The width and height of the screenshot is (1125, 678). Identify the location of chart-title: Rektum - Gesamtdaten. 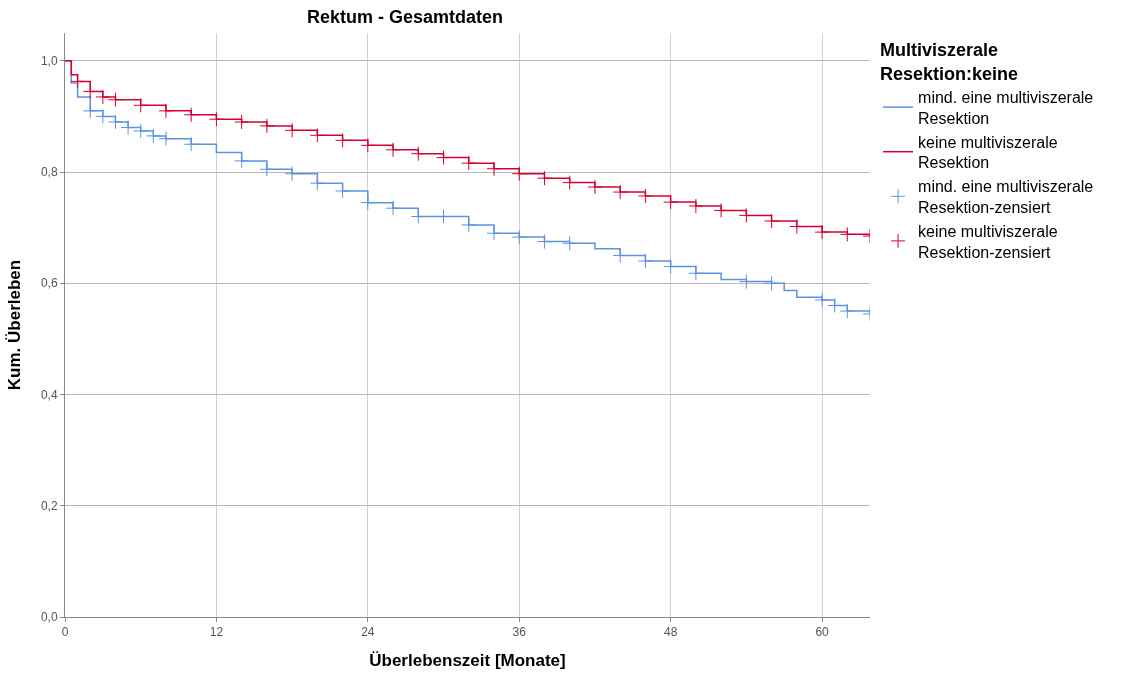
(405, 16).